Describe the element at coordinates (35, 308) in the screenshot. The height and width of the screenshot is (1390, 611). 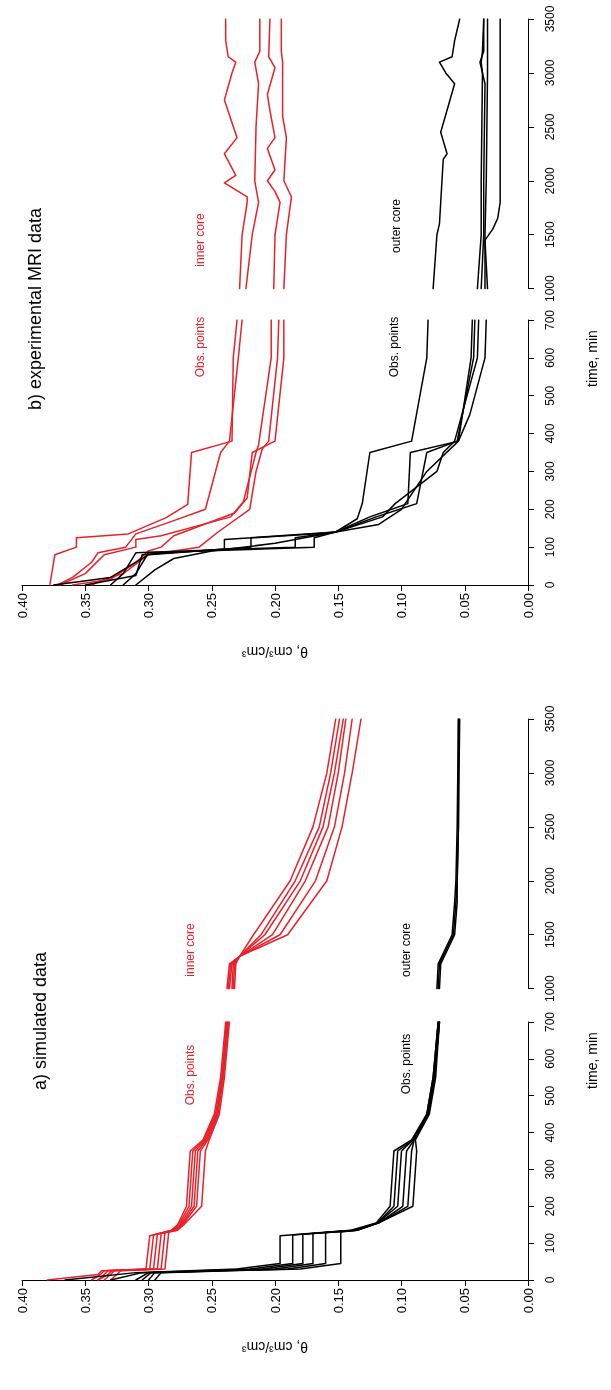
I see `chart-title: b) experimental MRI data` at that location.